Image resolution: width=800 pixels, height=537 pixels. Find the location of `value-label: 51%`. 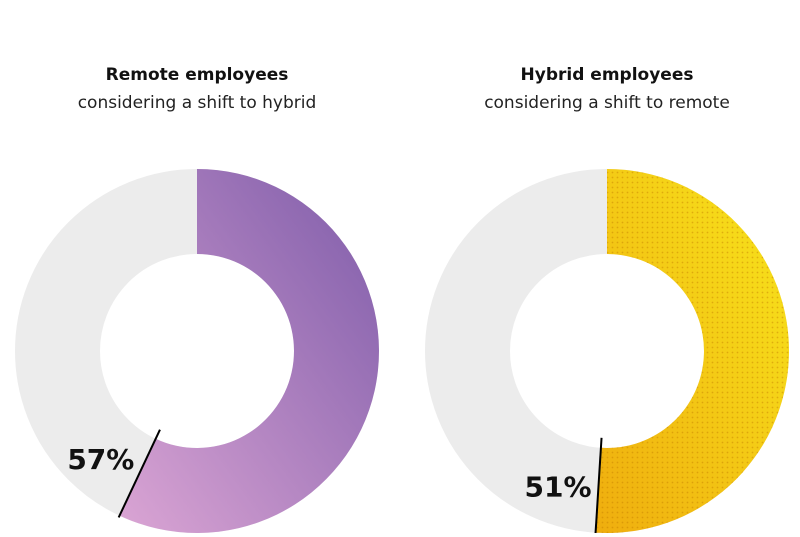

value-label: 51% is located at coordinates (558, 487).